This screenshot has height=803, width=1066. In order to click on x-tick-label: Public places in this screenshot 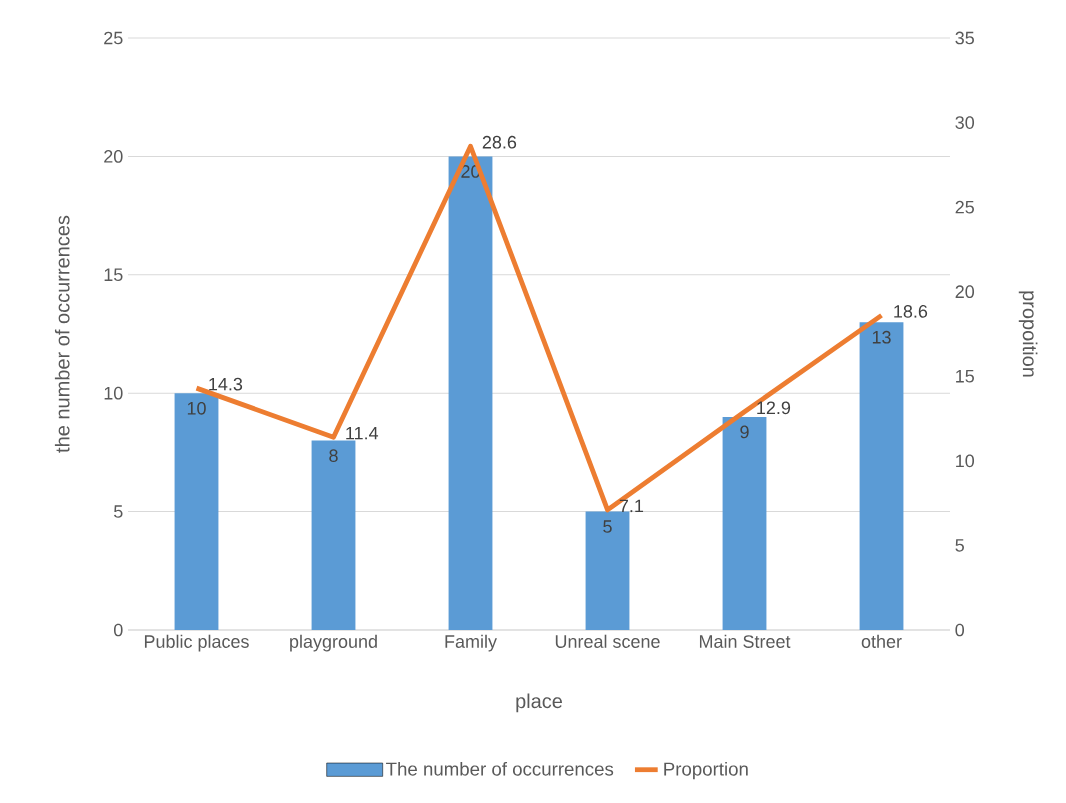, I will do `click(196, 643)`.